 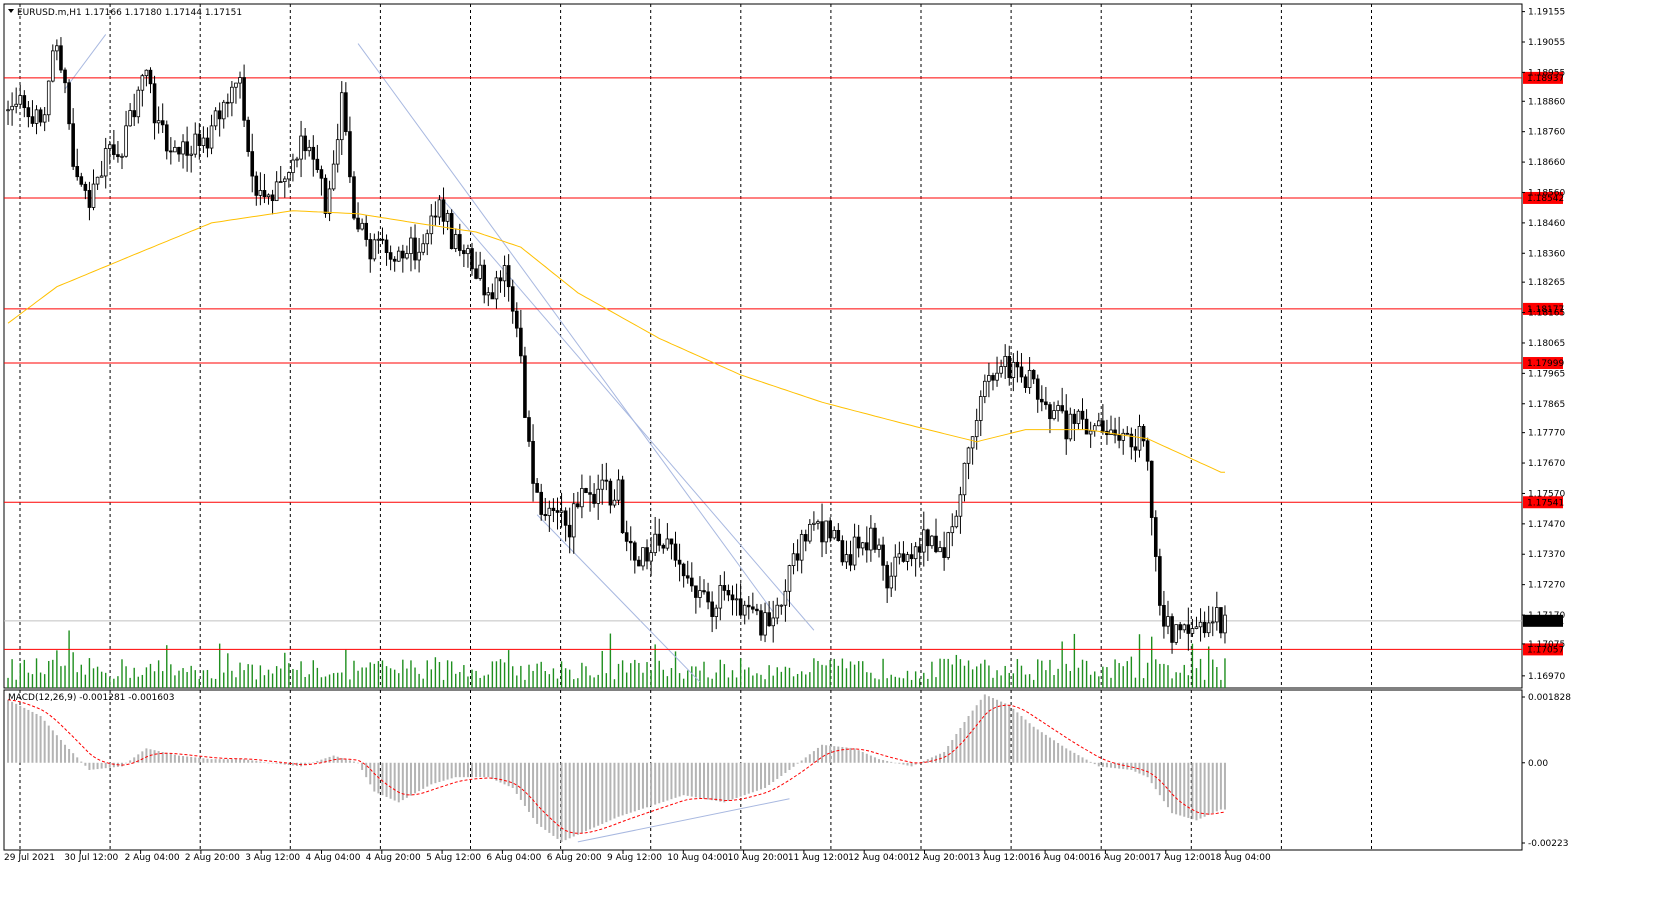 What do you see at coordinates (1240, 858) in the screenshot?
I see `time-tick-label: 18 Aug 04:00` at bounding box center [1240, 858].